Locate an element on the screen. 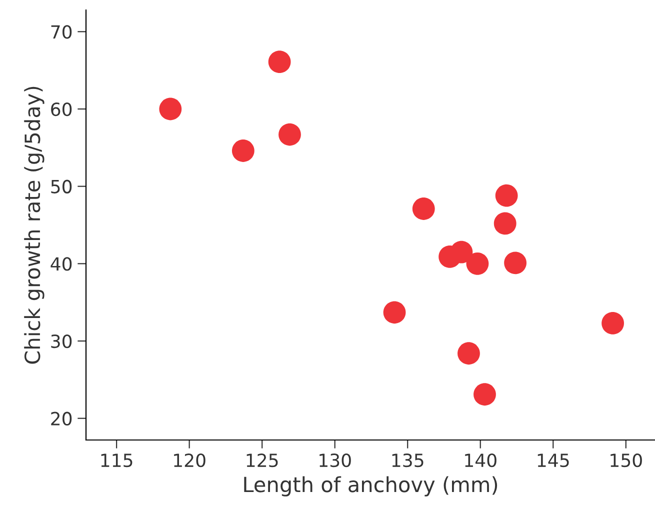 This screenshot has height=523, width=655. x-tick-label: 135 is located at coordinates (408, 461).